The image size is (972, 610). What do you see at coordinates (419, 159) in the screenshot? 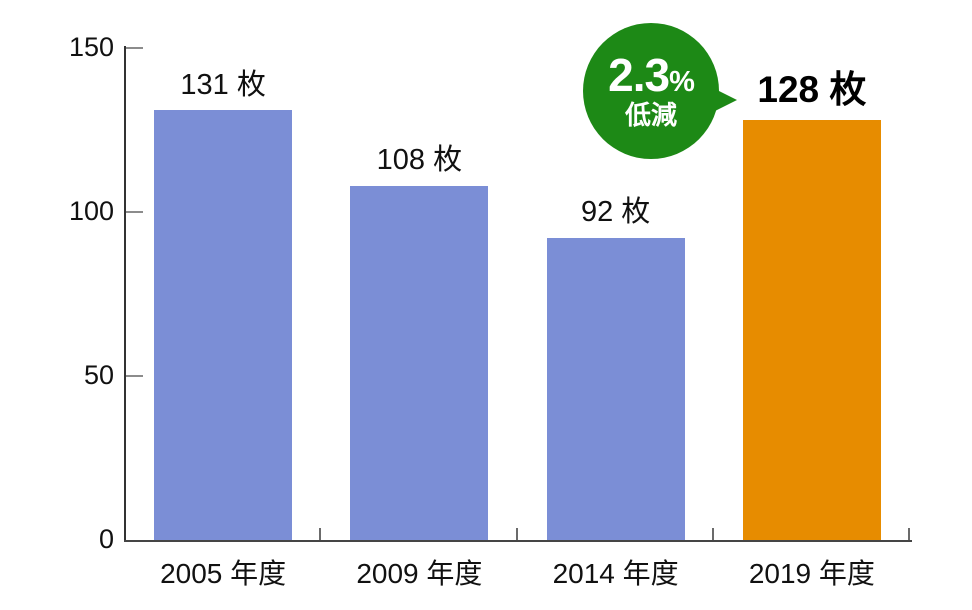
I see `bar-value-2009 年度: 108 枚` at bounding box center [419, 159].